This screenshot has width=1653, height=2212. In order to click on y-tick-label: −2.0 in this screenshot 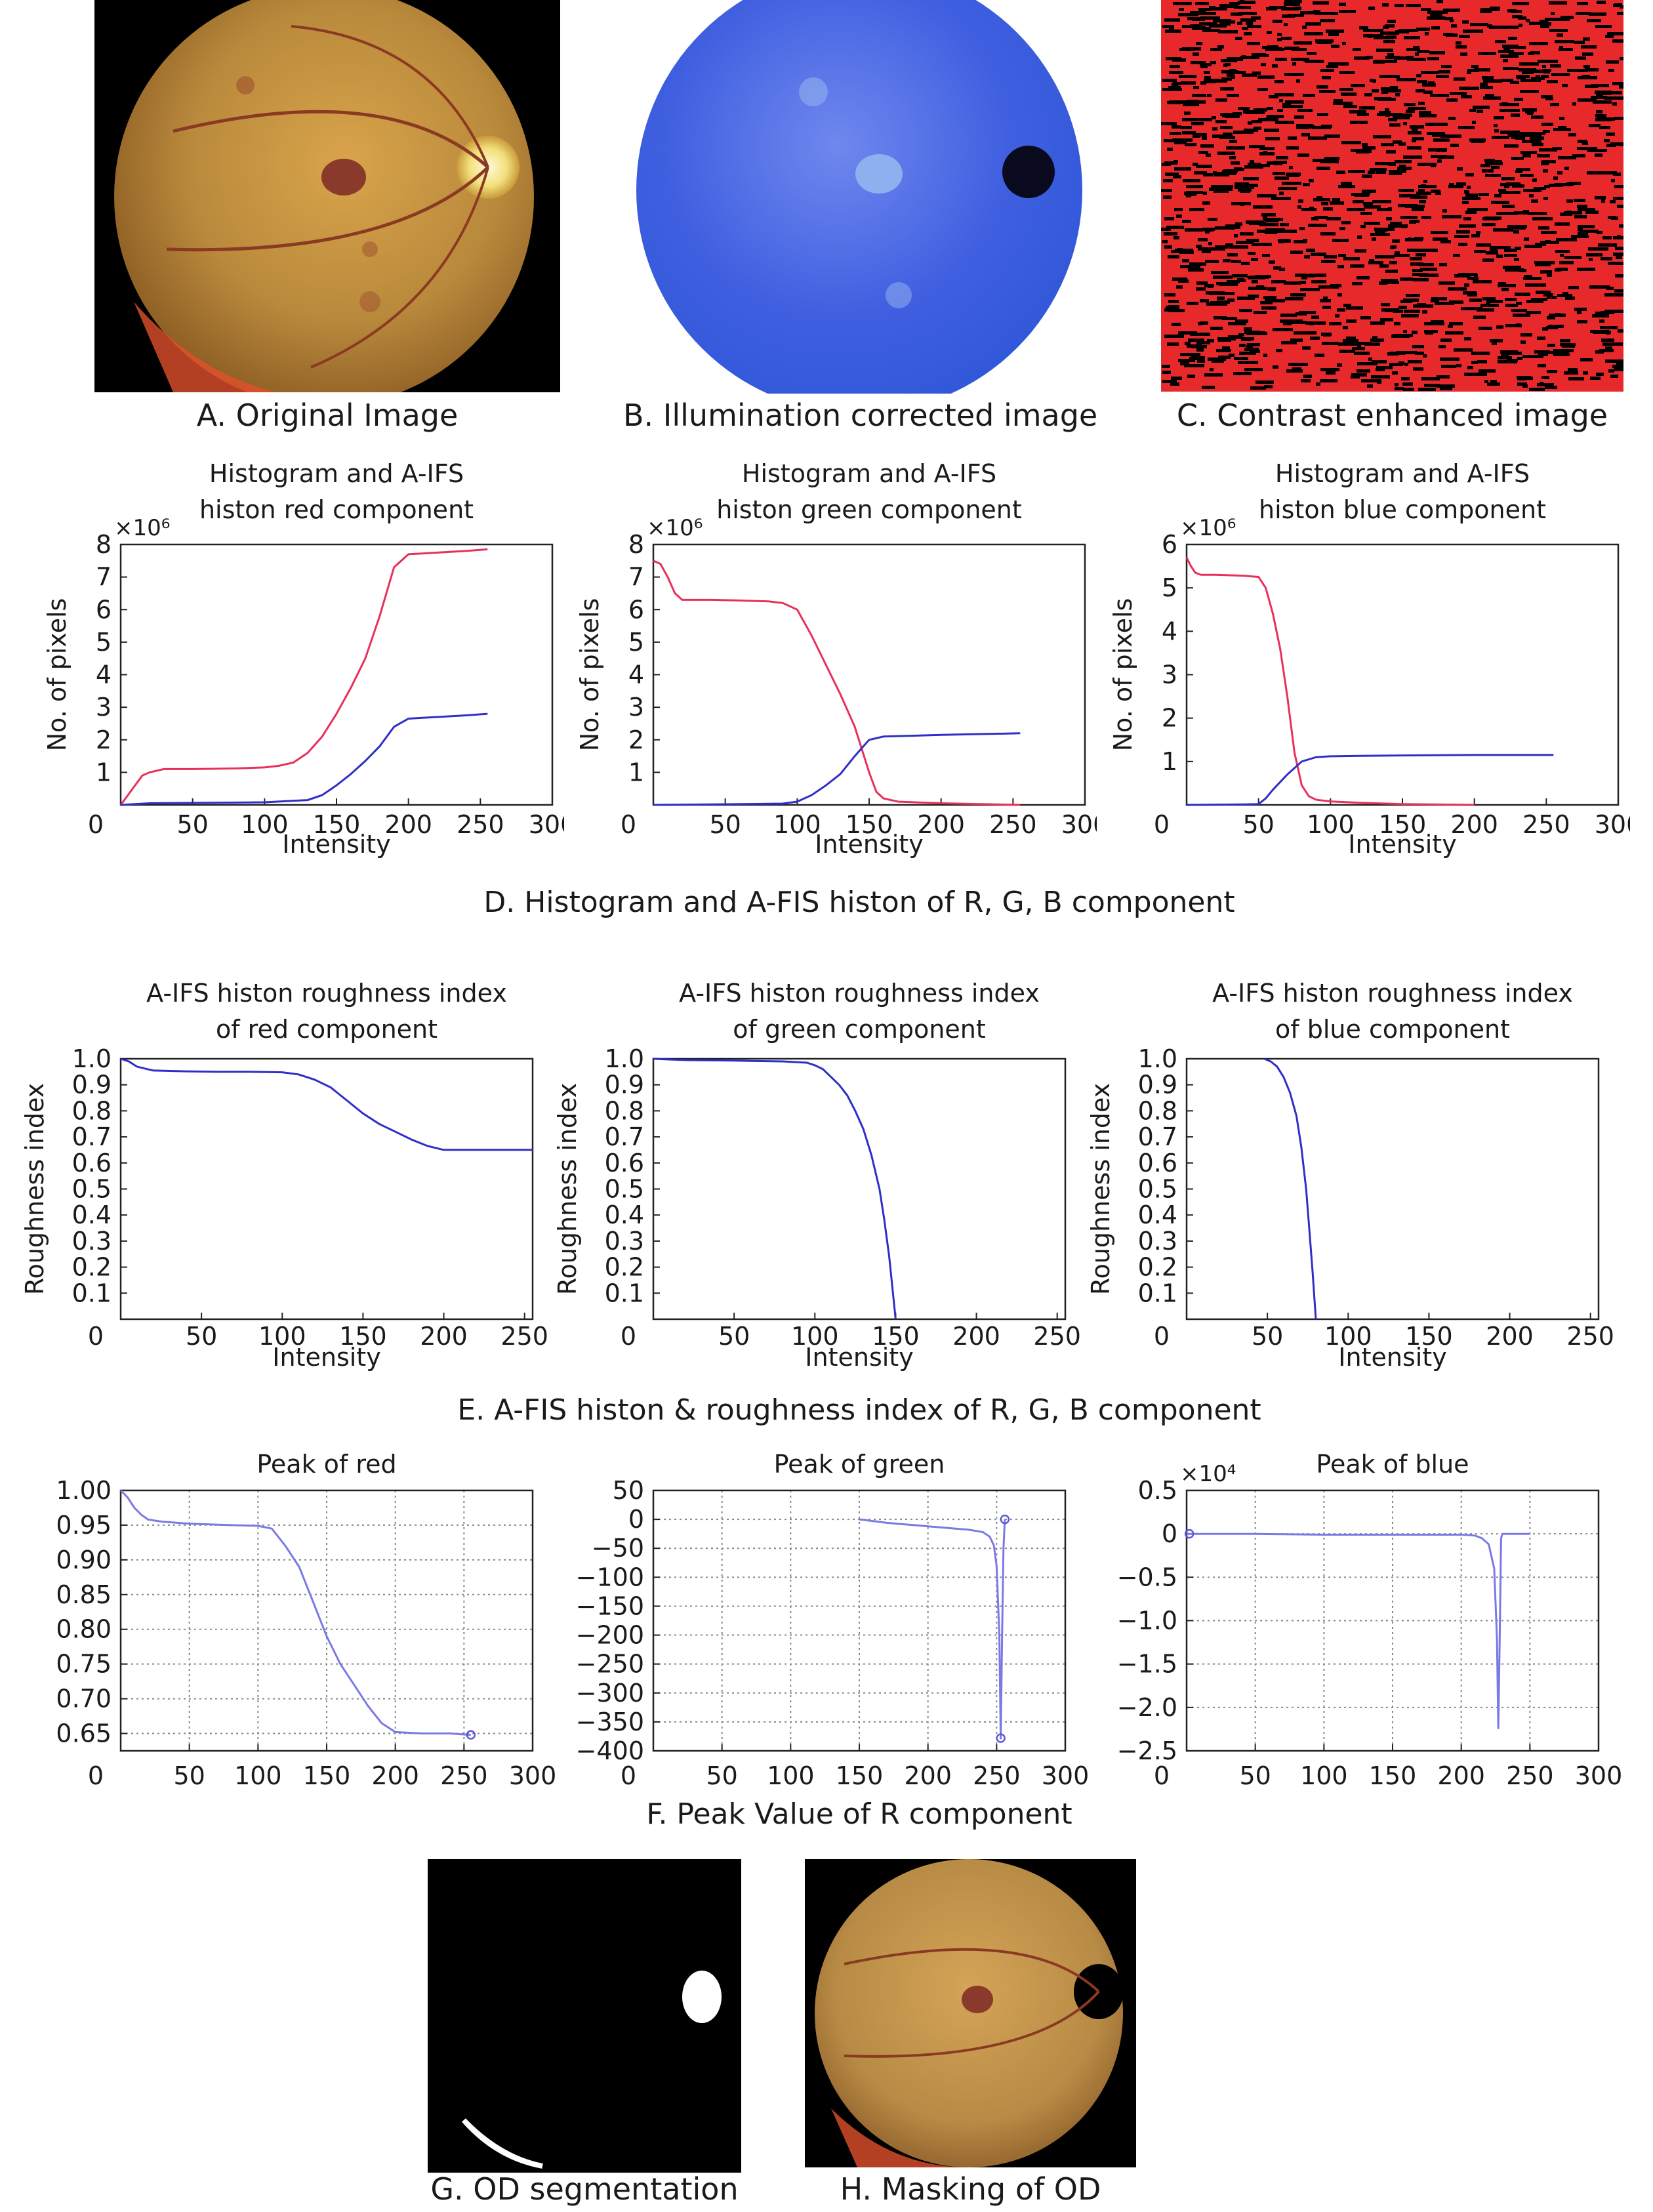, I will do `click(1147, 1707)`.